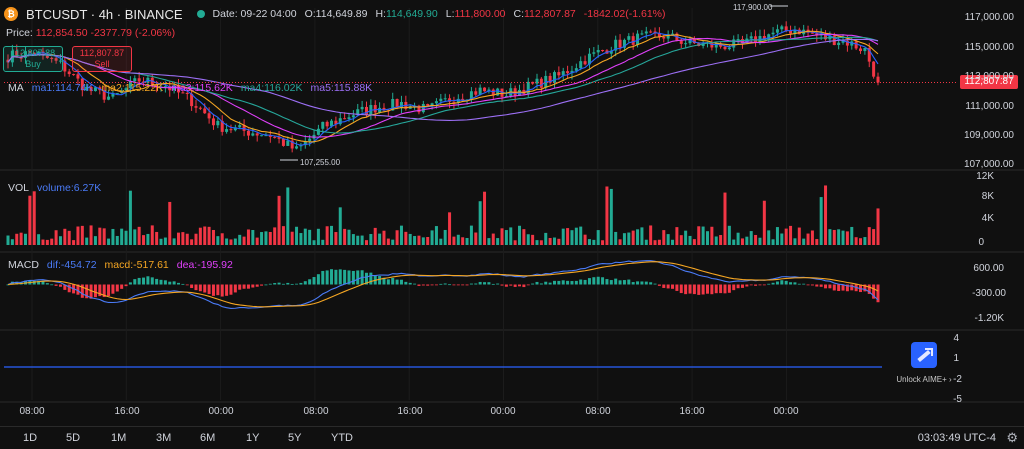 The height and width of the screenshot is (449, 1024). What do you see at coordinates (102, 53) in the screenshot?
I see `sell-price: 112,807.87` at bounding box center [102, 53].